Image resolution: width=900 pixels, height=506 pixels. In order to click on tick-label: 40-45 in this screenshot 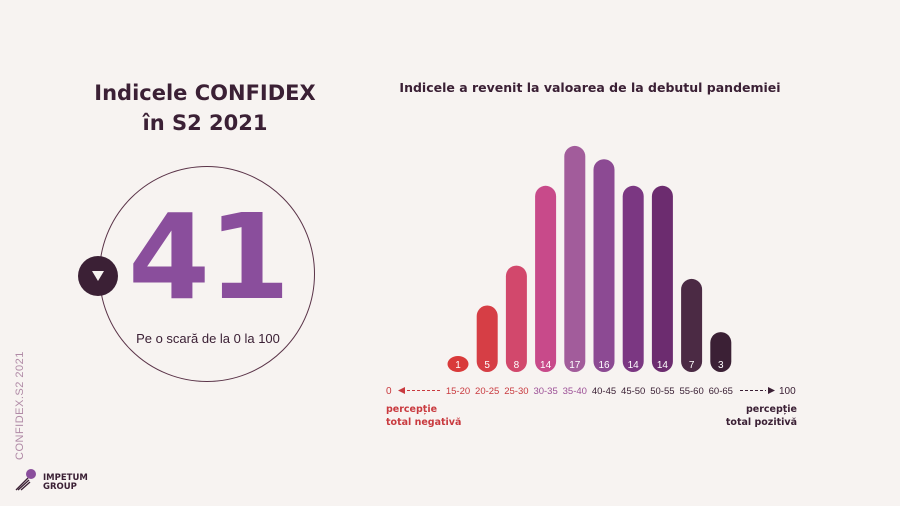, I will do `click(604, 391)`.